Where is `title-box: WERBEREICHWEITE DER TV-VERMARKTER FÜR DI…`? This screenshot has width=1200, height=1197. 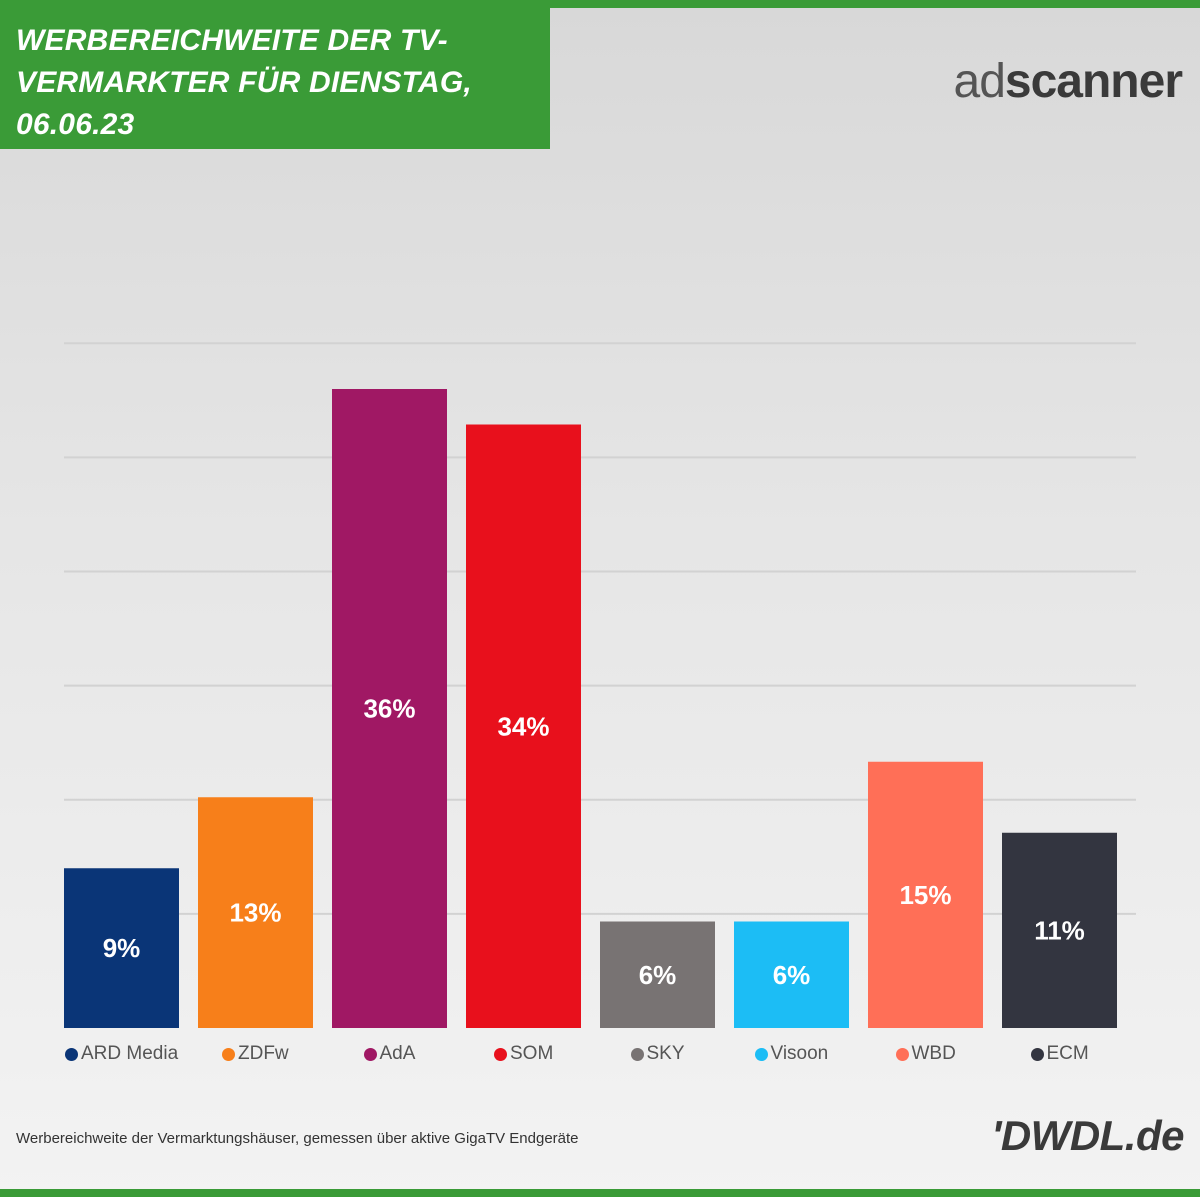
title-box: WERBEREICHWEITE DER TV-VERMARKTER FÜR DI… is located at coordinates (275, 78).